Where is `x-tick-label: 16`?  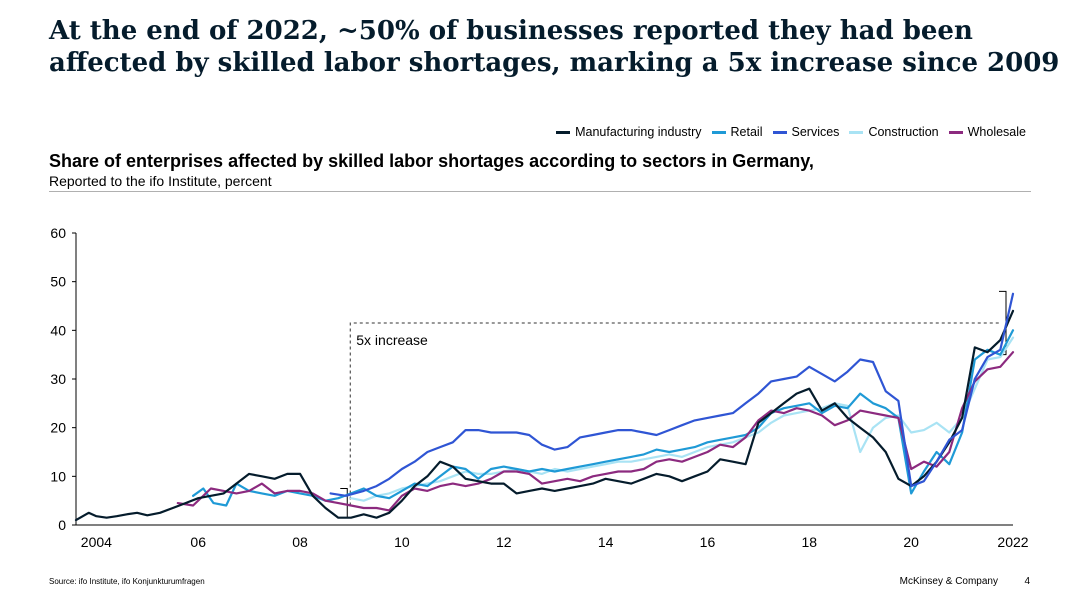 x-tick-label: 16 is located at coordinates (708, 542).